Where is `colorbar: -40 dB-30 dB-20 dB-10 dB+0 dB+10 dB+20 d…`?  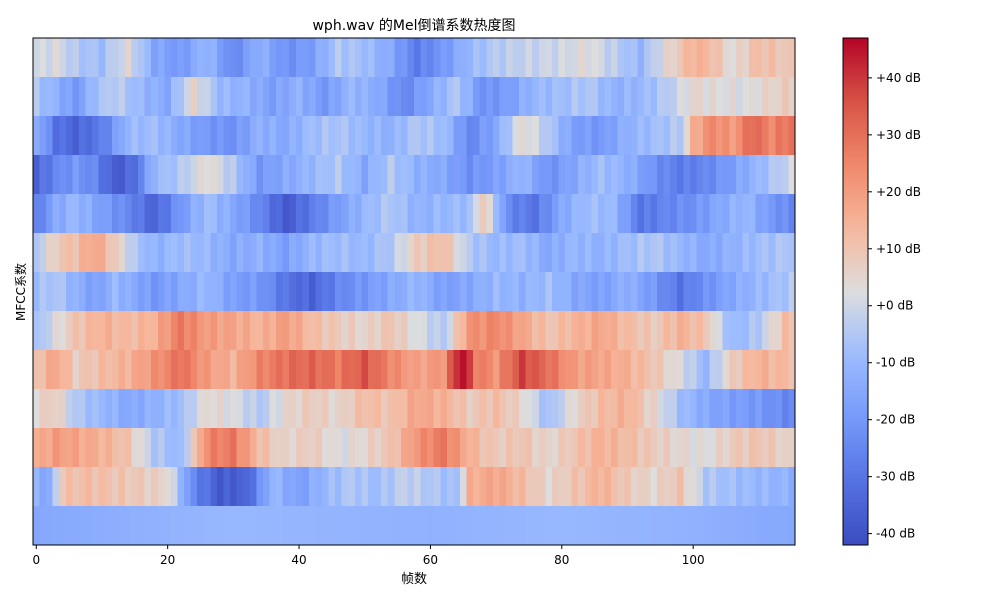
colorbar: -40 dB-30 dB-20 dB-10 dB+0 dB+10 dB+20 d… is located at coordinates (881, 291).